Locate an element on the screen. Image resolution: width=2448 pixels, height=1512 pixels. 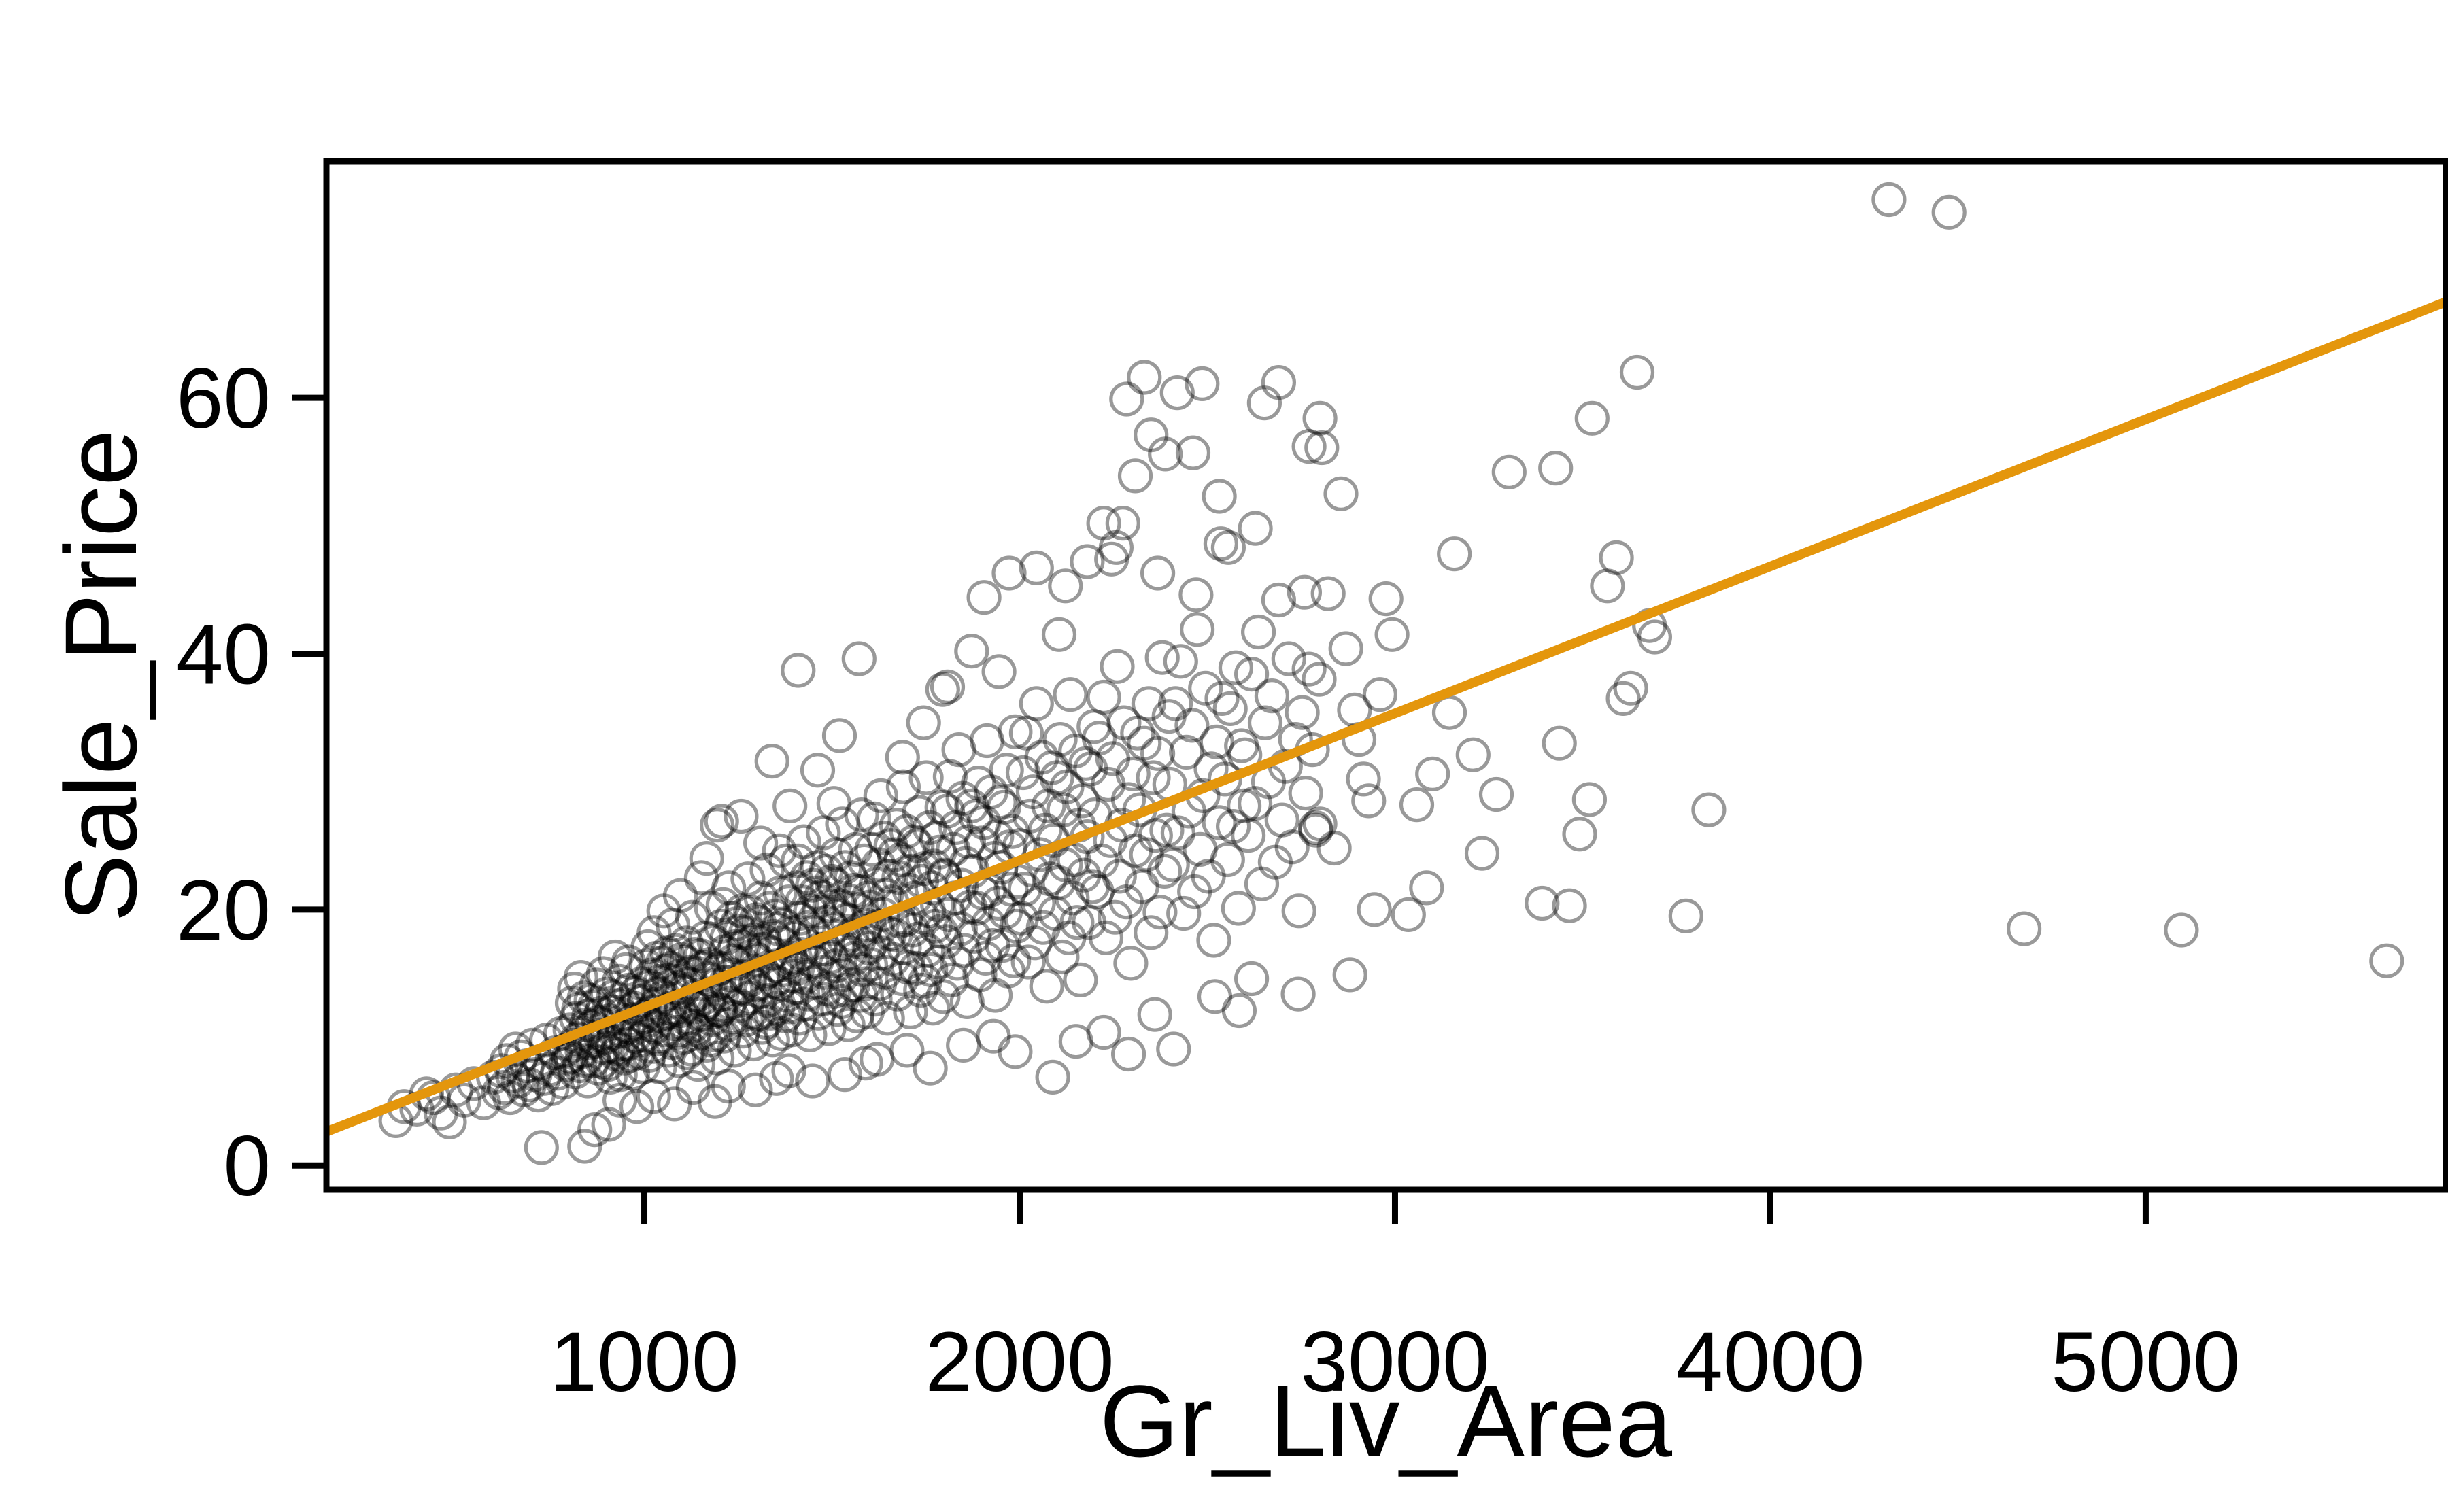
x-tick-label: 3000 is located at coordinates (1395, 1362).